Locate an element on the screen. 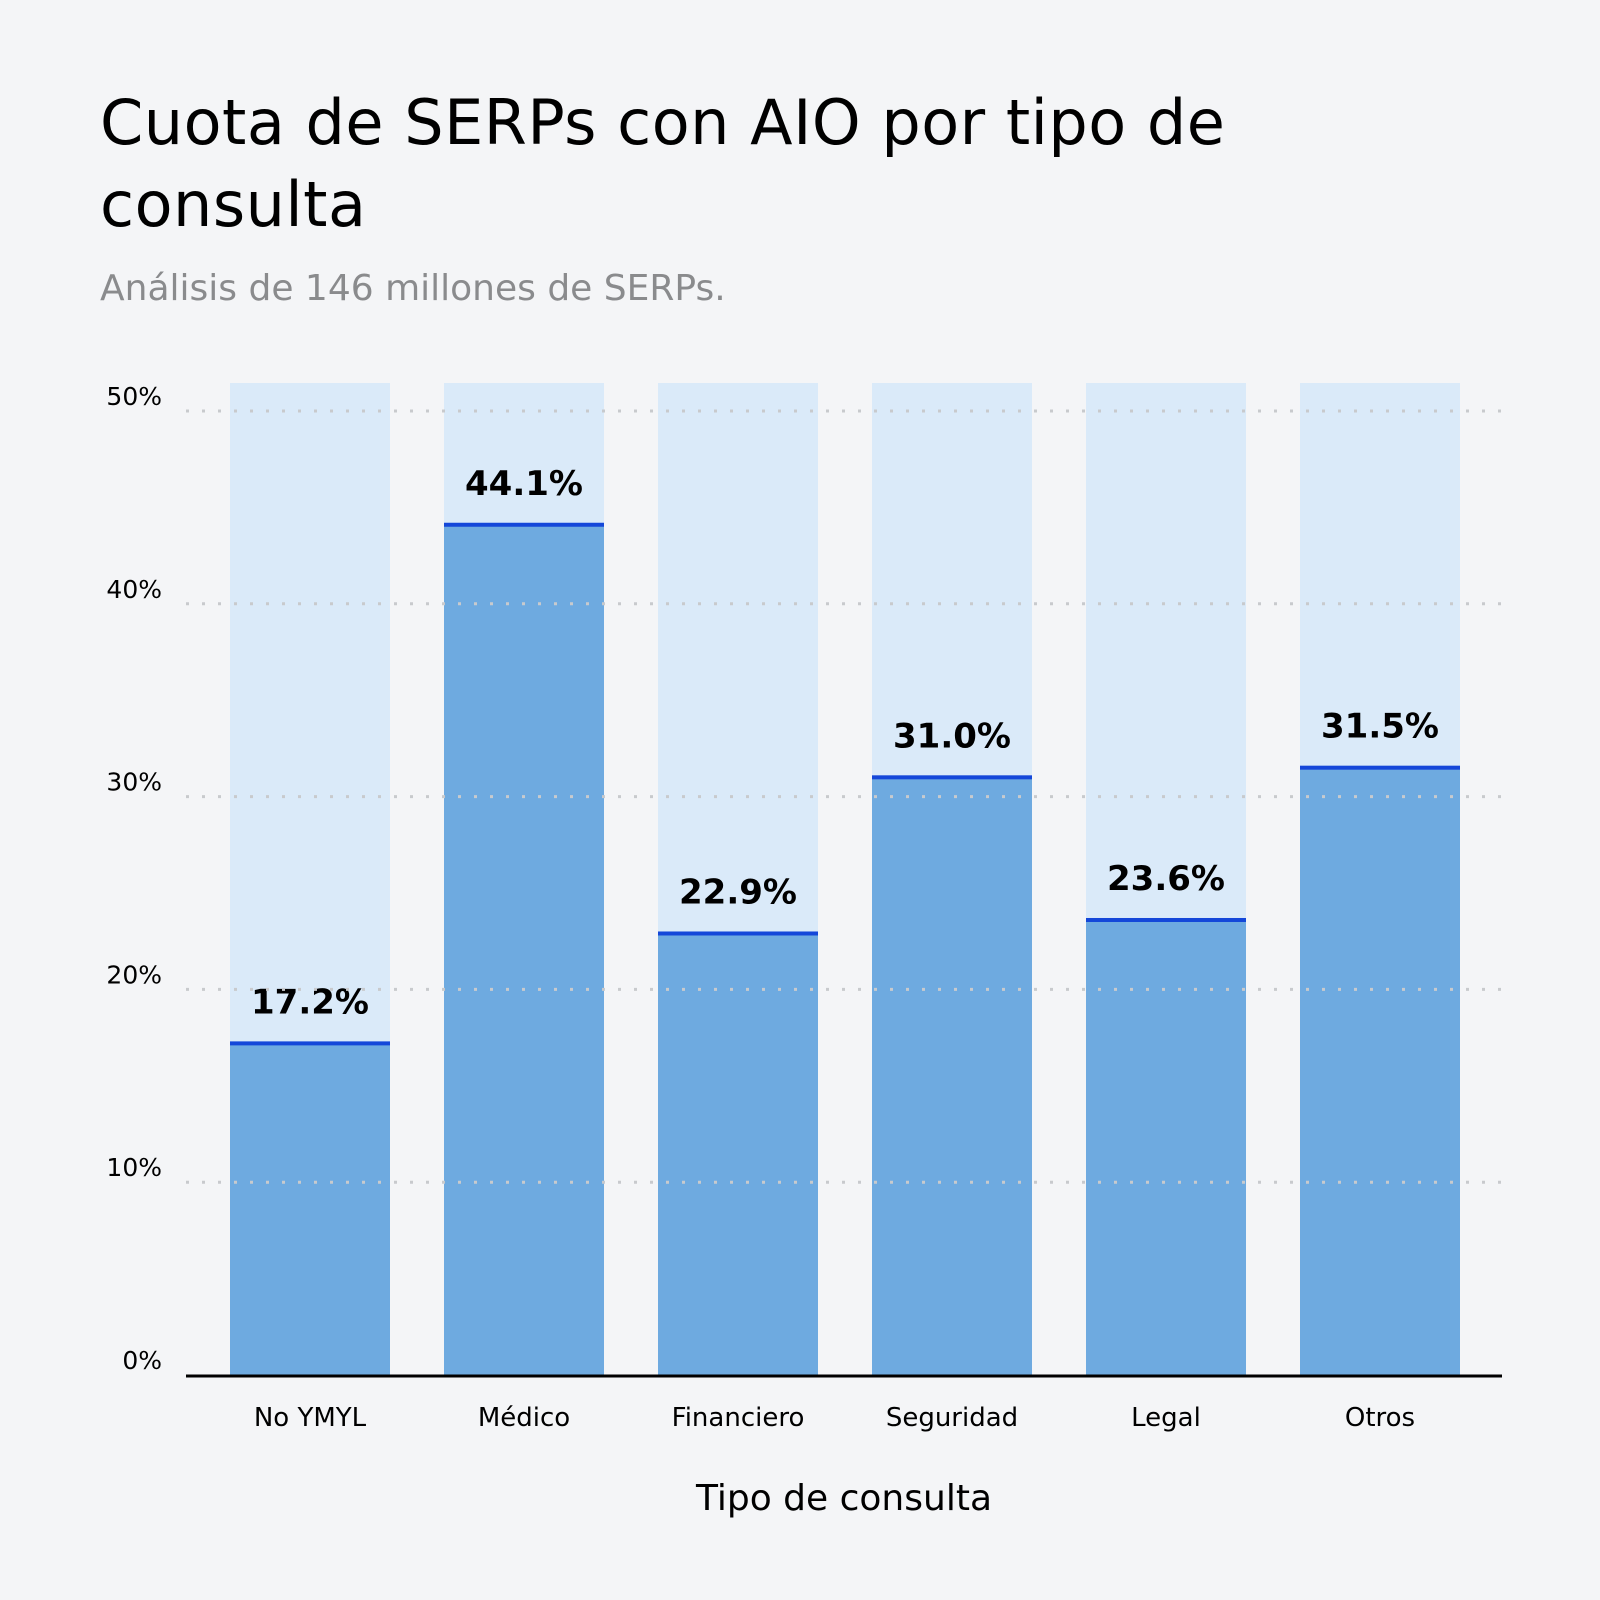 This screenshot has width=1600, height=1600. y-tick-label: 10% is located at coordinates (134, 1167).